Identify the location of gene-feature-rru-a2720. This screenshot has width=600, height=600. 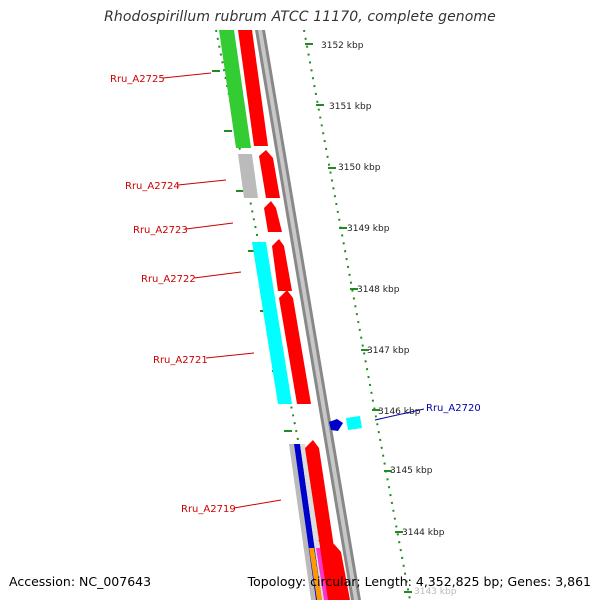
(354, 423).